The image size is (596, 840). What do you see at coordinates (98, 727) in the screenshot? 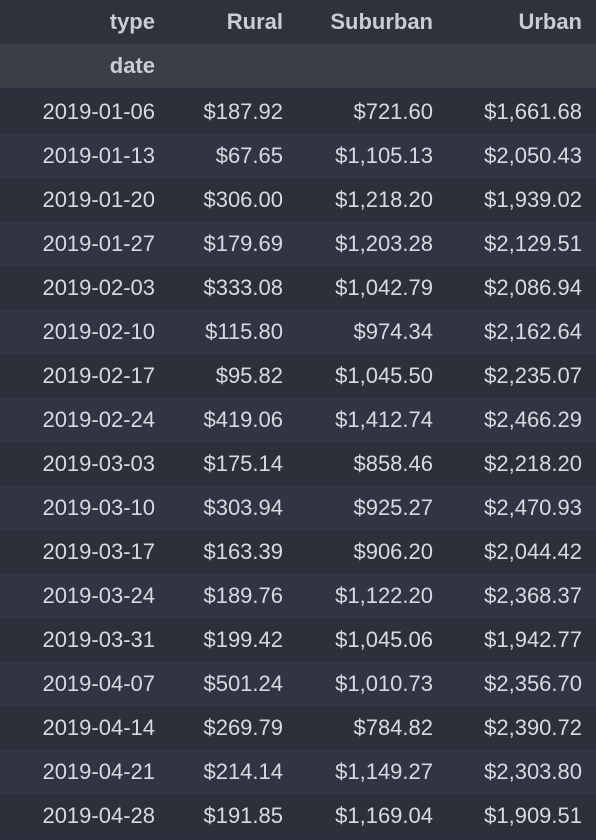
I see `row-date: 2019-04-14` at bounding box center [98, 727].